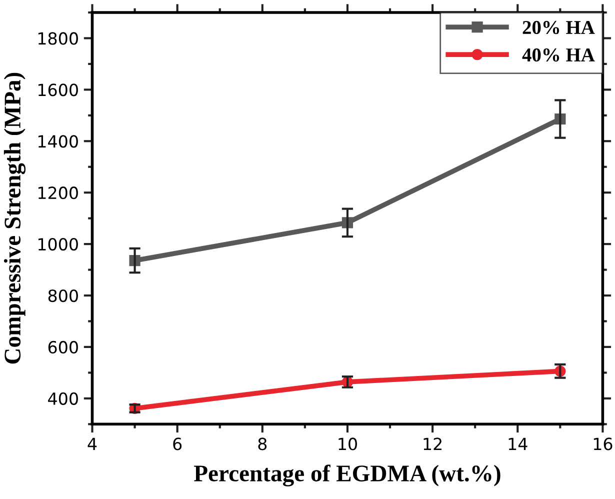  I want to click on y-tick-label: 1000, so click(58, 244).